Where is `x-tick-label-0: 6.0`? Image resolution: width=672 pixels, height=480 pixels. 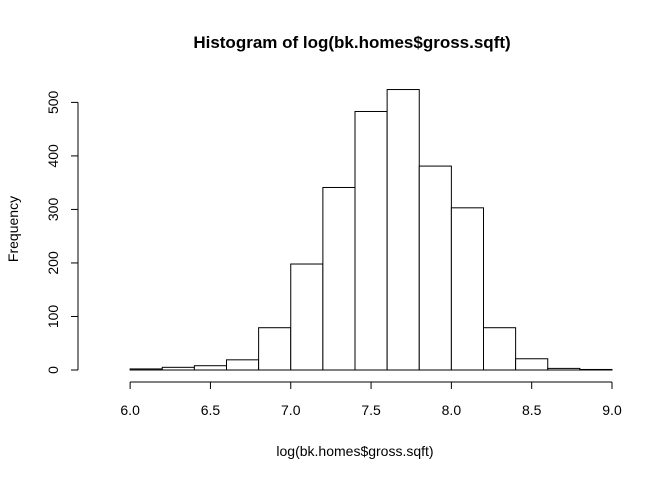 x-tick-label-0: 6.0 is located at coordinates (130, 410).